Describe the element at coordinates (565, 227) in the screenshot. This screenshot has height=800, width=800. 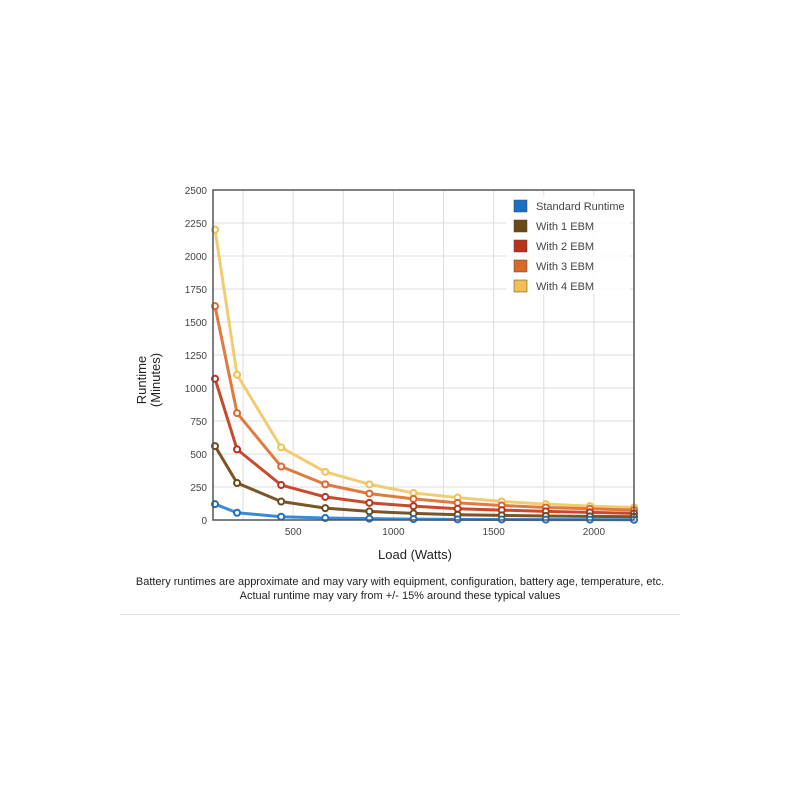
I see `legend-label: With 1 EBM` at that location.